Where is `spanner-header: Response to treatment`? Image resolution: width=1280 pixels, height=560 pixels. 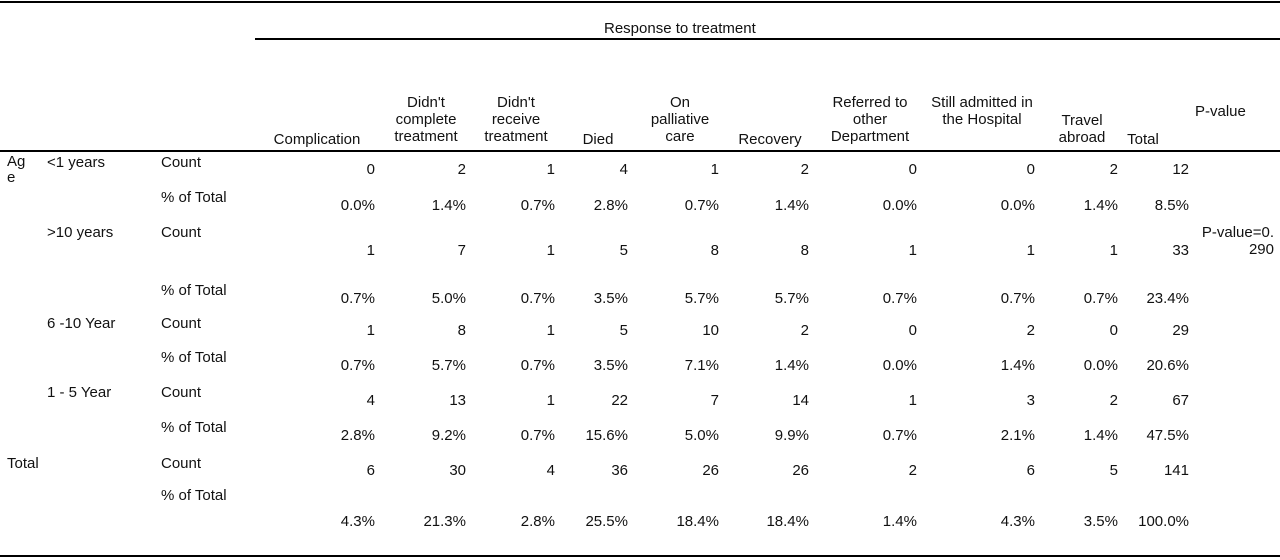 spanner-header: Response to treatment is located at coordinates (680, 28).